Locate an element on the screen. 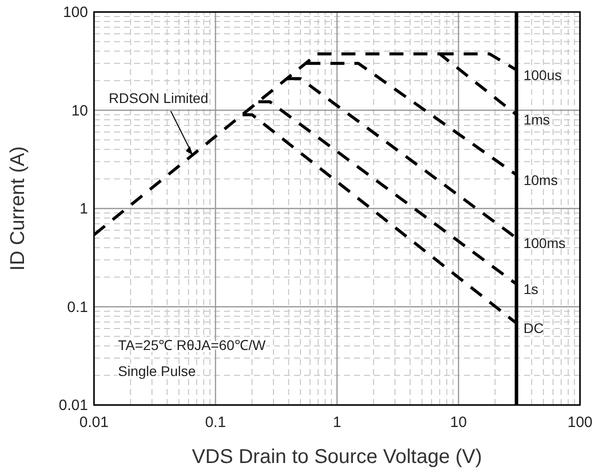 Image resolution: width=607 pixels, height=473 pixels. y-tick-label: 10 is located at coordinates (79, 111).